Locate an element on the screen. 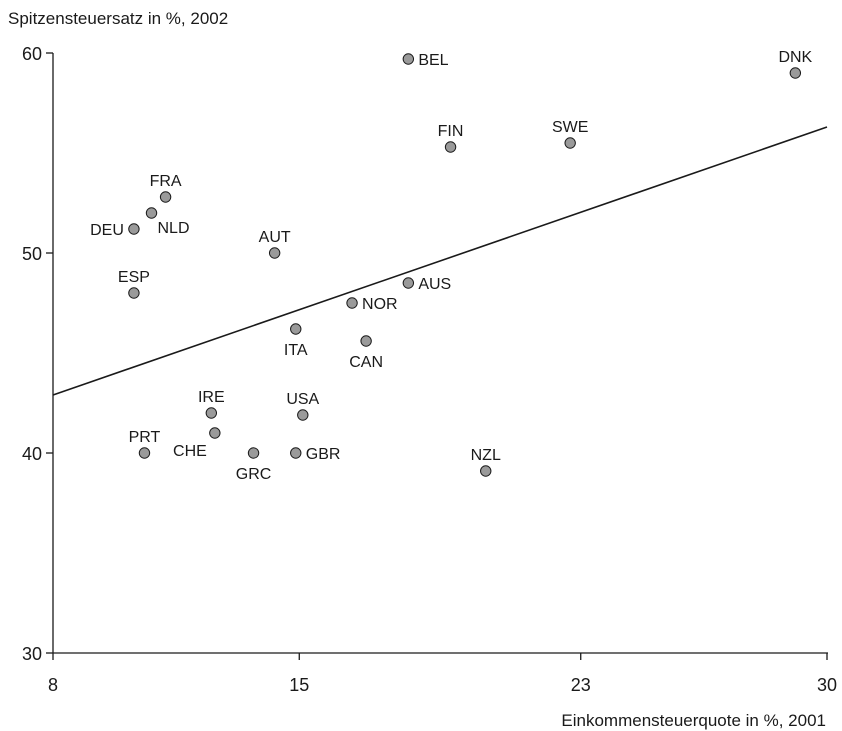  y-tick-label: 30 is located at coordinates (32, 654).